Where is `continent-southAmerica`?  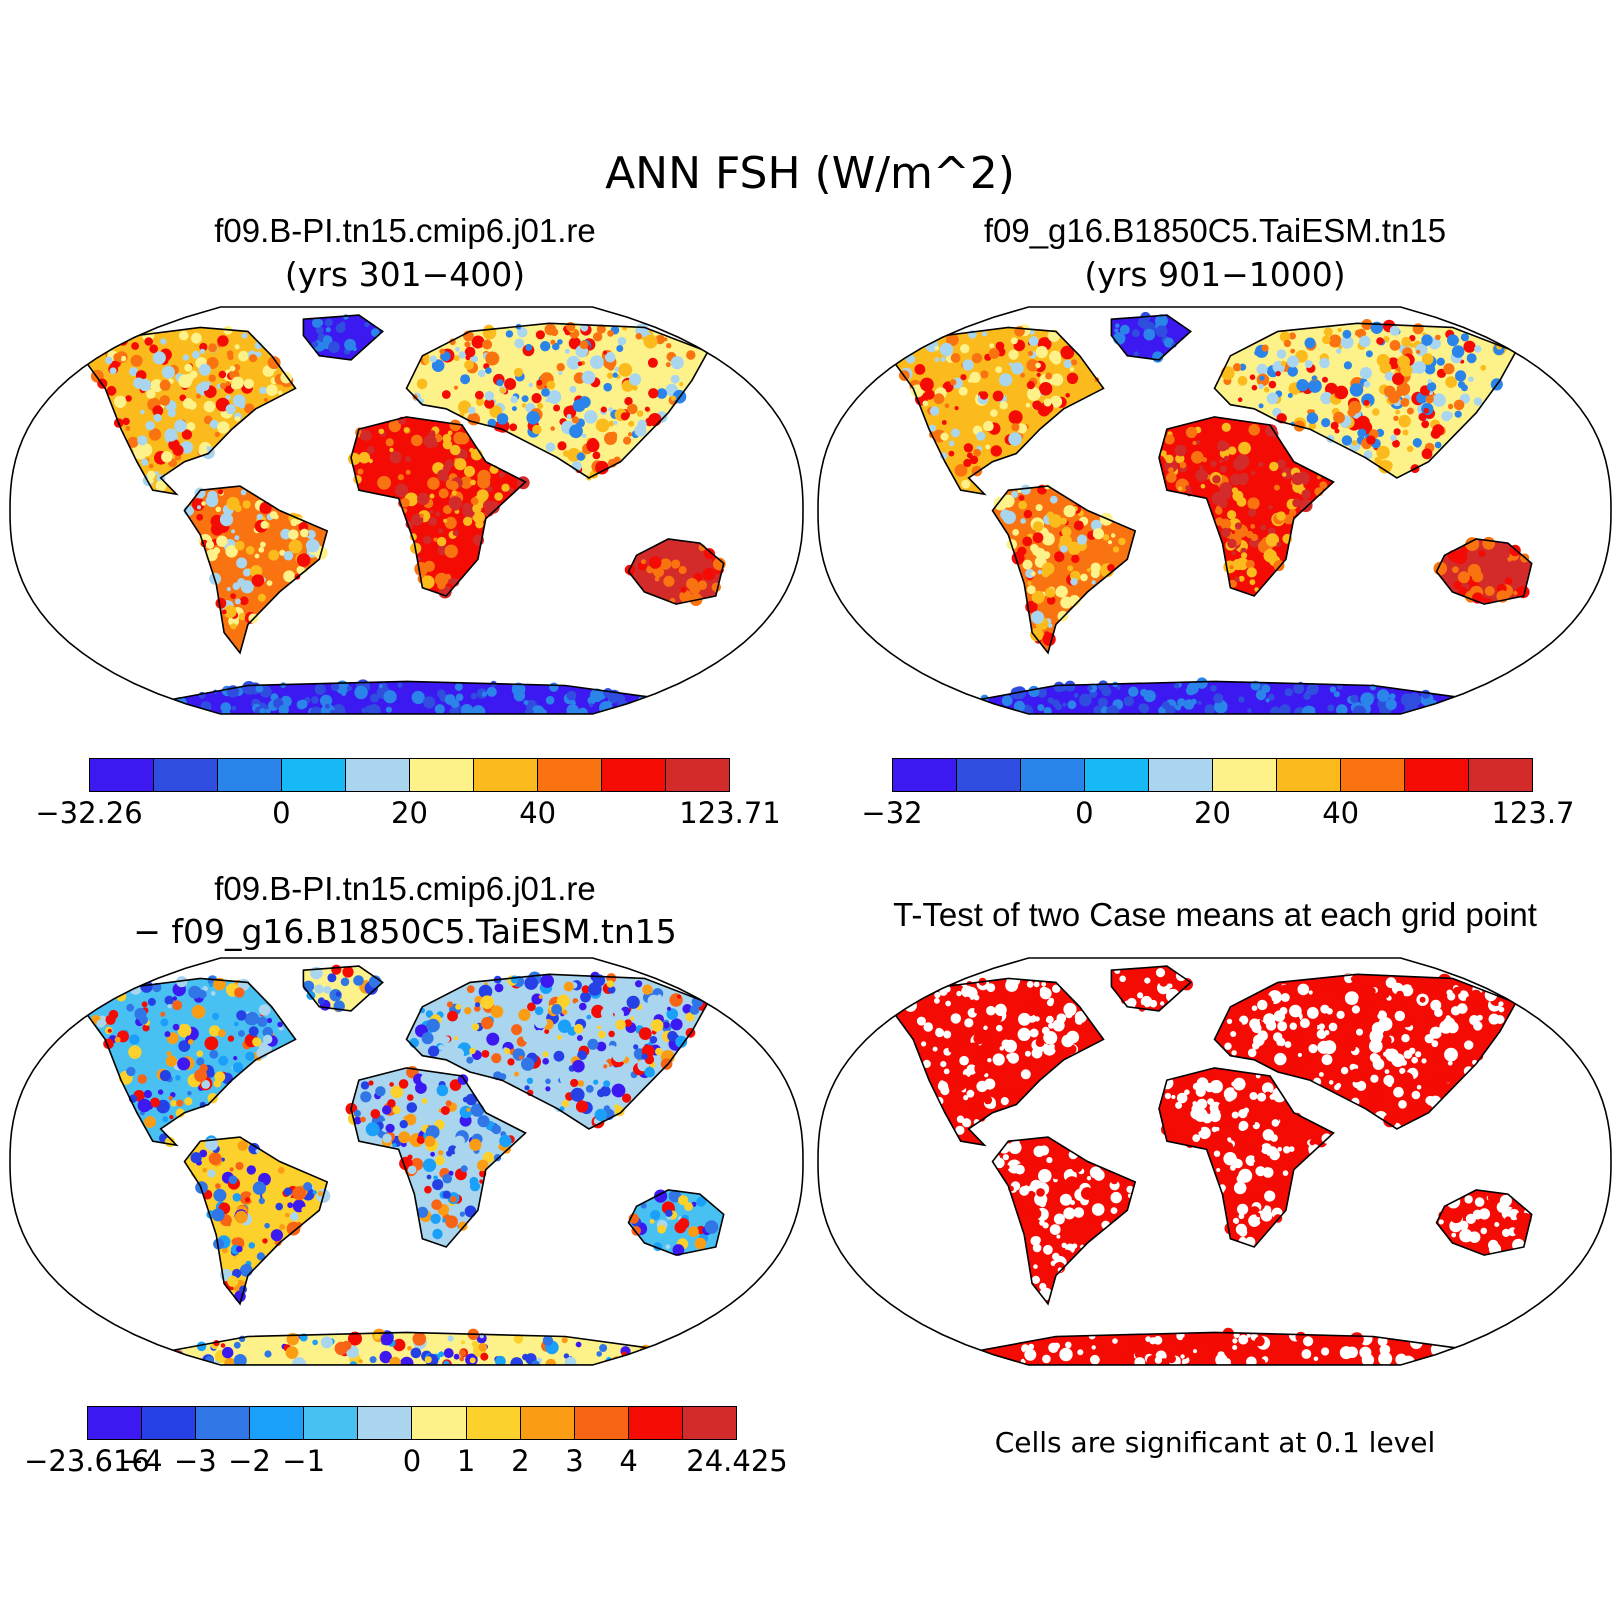 continent-southAmerica is located at coordinates (256, 1220).